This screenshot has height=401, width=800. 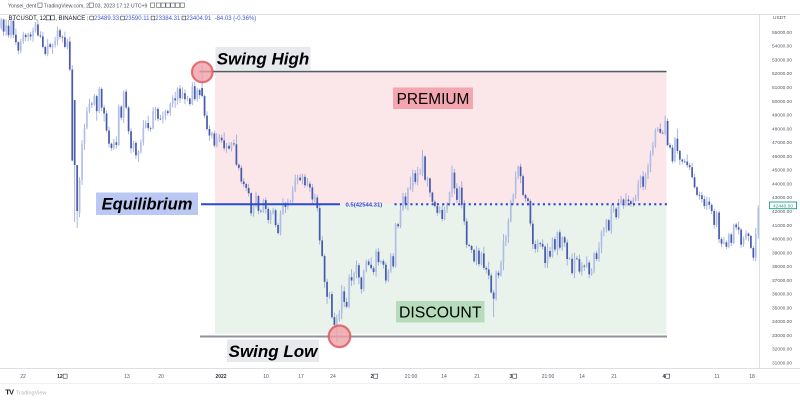 I want to click on svg-text: 23404.91, so click(x=199, y=19).